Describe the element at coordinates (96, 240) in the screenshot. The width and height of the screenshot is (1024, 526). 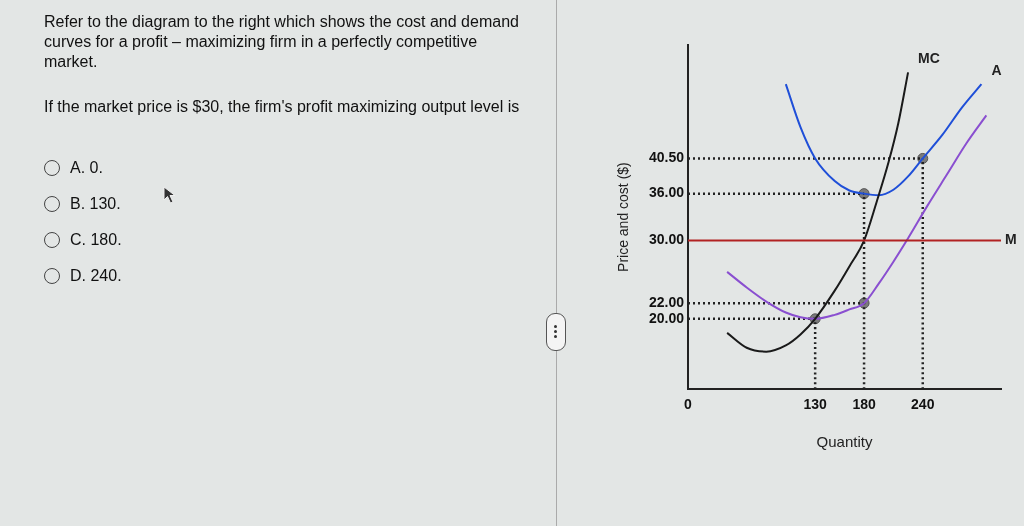
I see `text: C. 180.` at that location.